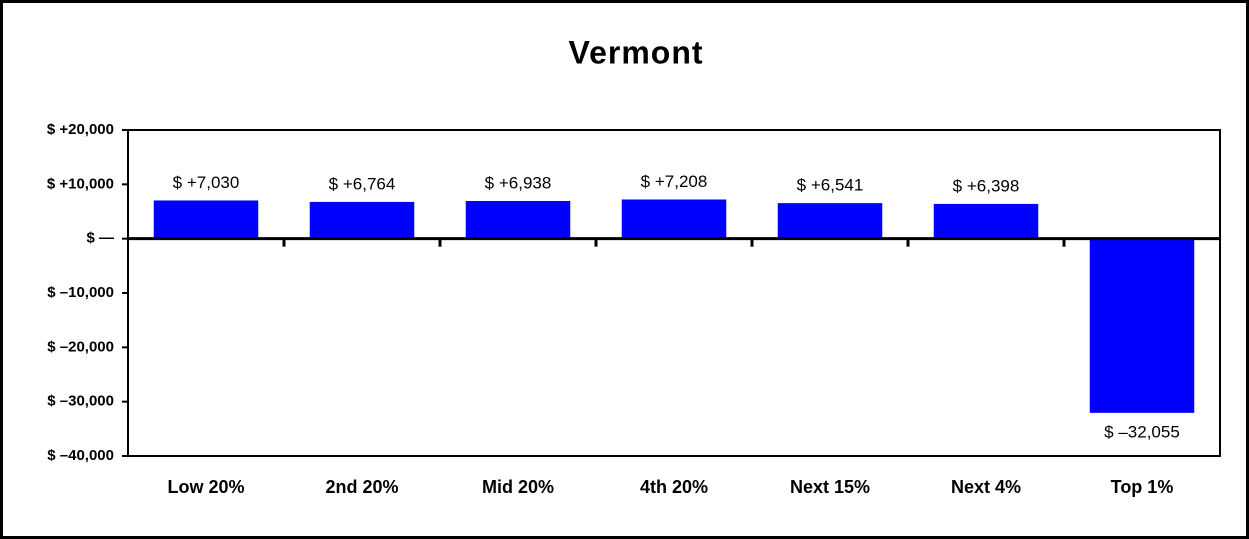 This screenshot has height=539, width=1249. What do you see at coordinates (205, 487) in the screenshot?
I see `x-tick-label: Low 20%` at bounding box center [205, 487].